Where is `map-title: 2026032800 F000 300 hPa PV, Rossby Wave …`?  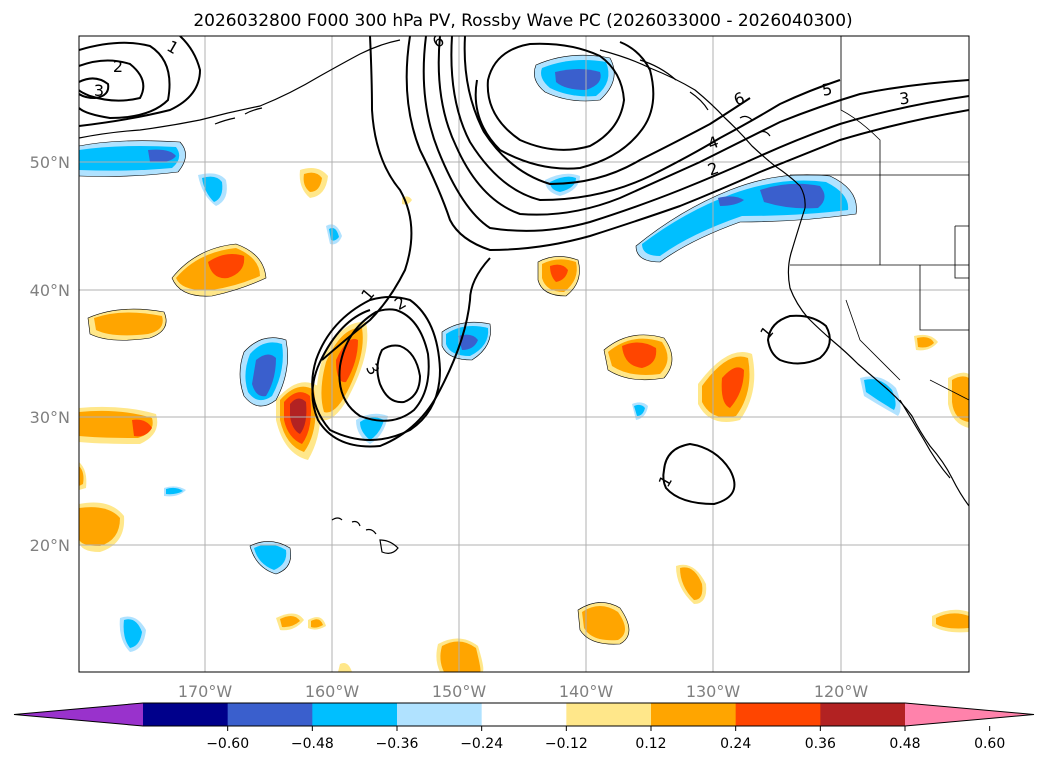 map-title: 2026032800 F000 300 hPa PV, Rossby Wave … is located at coordinates (522, 21).